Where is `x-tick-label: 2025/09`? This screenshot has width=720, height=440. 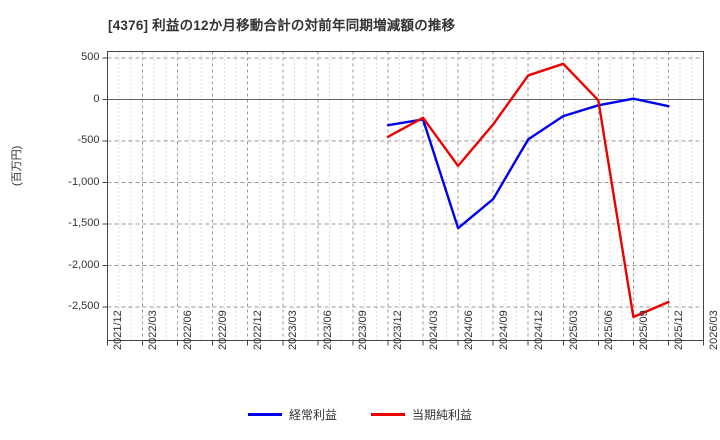
x-tick-label: 2025/09 is located at coordinates (643, 329).